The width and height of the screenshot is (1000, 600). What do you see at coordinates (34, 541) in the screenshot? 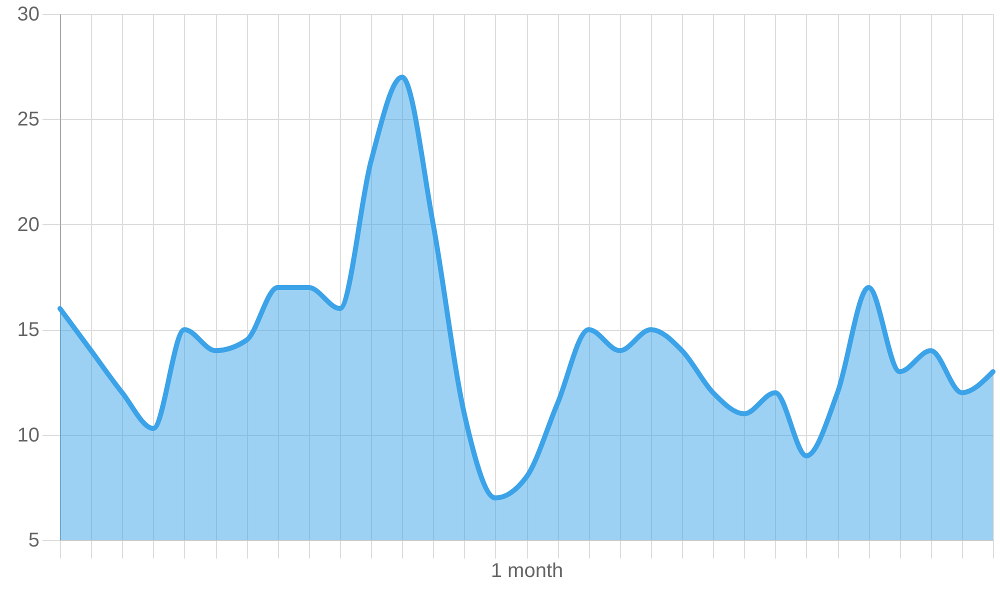
I see `y-tick-label: 5` at bounding box center [34, 541].